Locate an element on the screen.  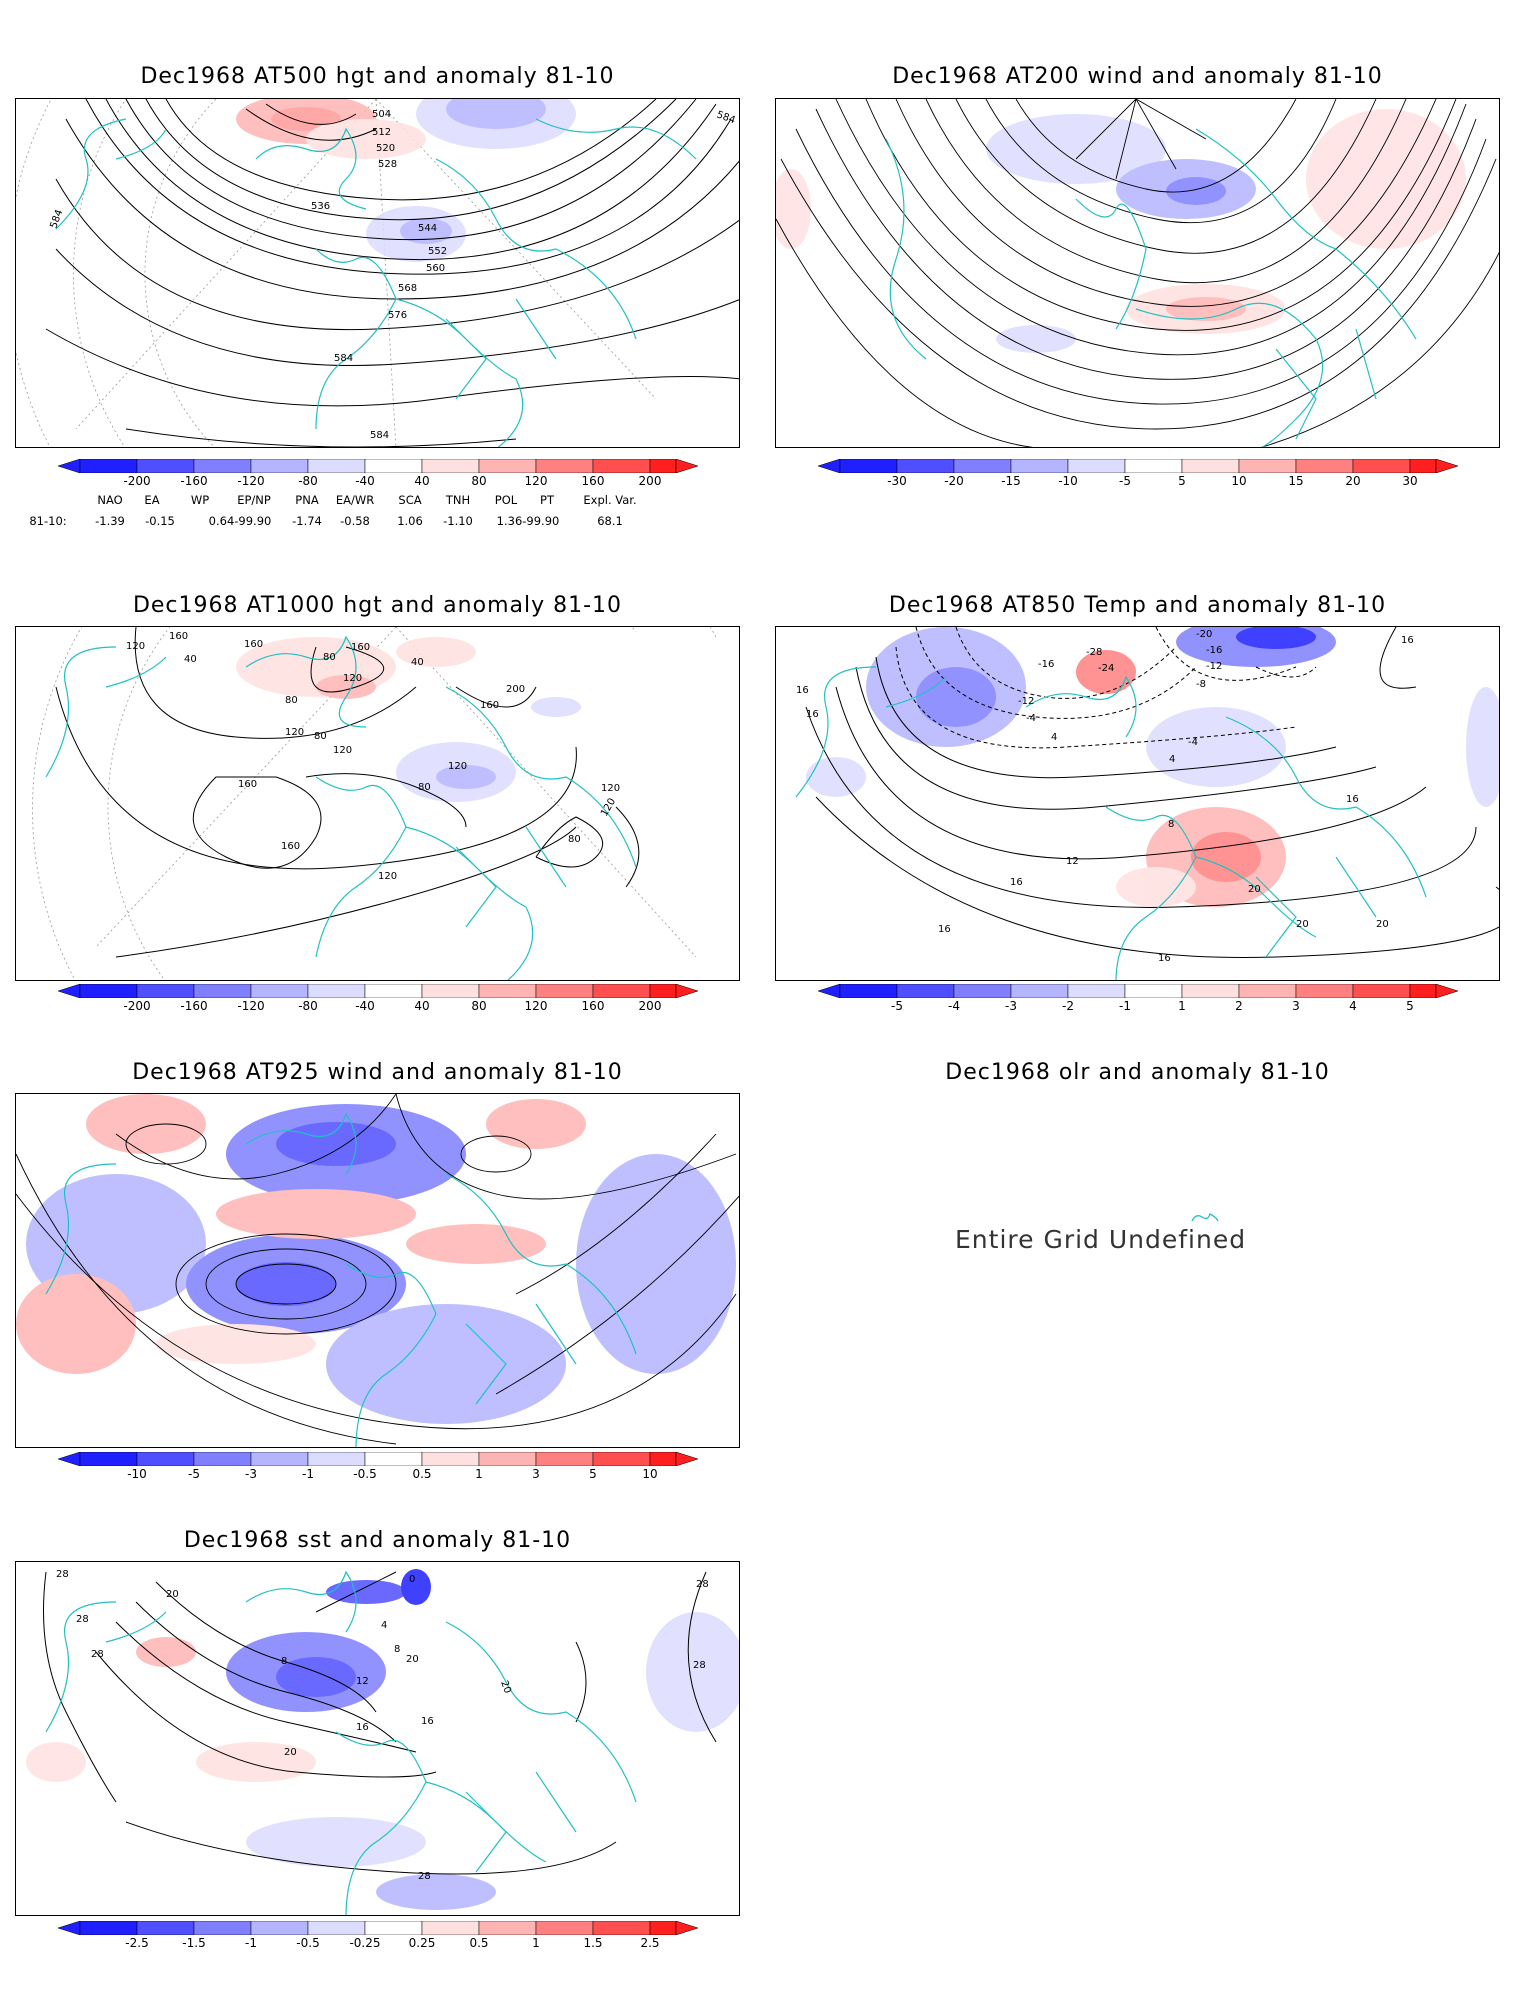
contour-label: 504 is located at coordinates (381, 114).